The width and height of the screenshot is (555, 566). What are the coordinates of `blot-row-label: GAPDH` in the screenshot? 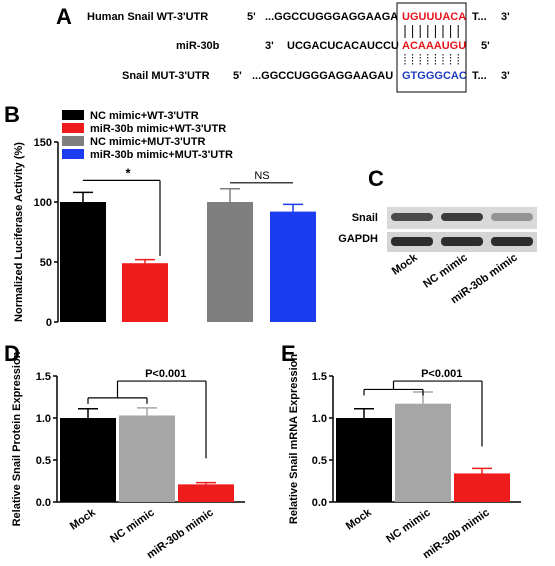 It's located at (358, 239).